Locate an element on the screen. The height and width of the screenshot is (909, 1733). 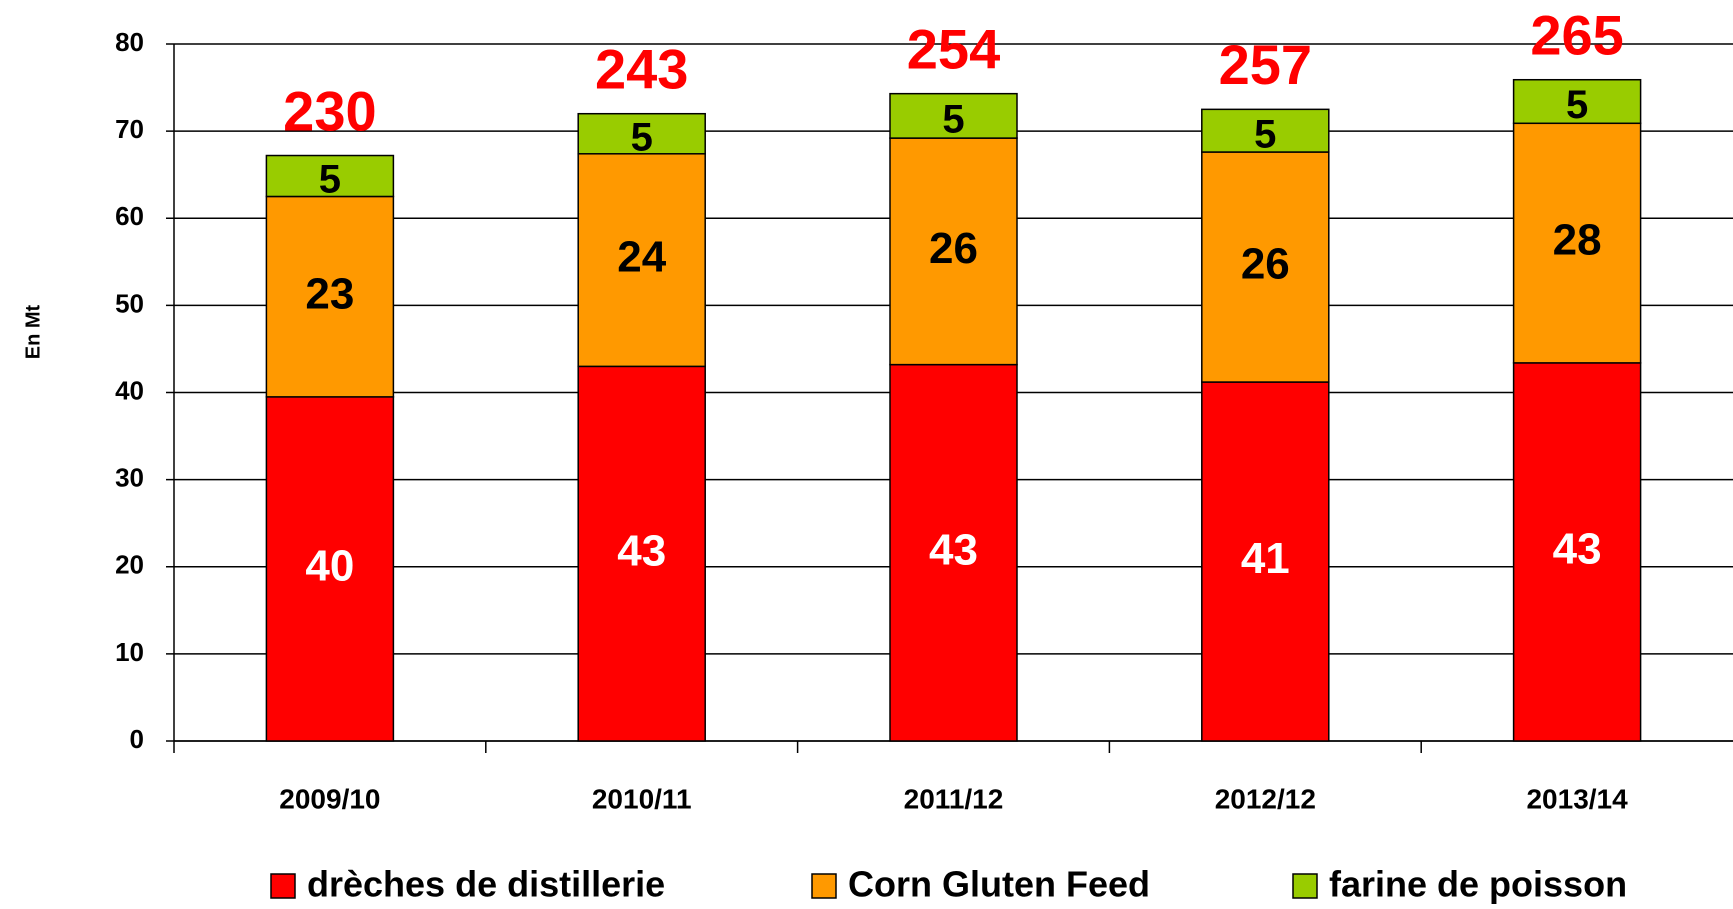
x-tick-label: 2012/12 is located at coordinates (1265, 798).